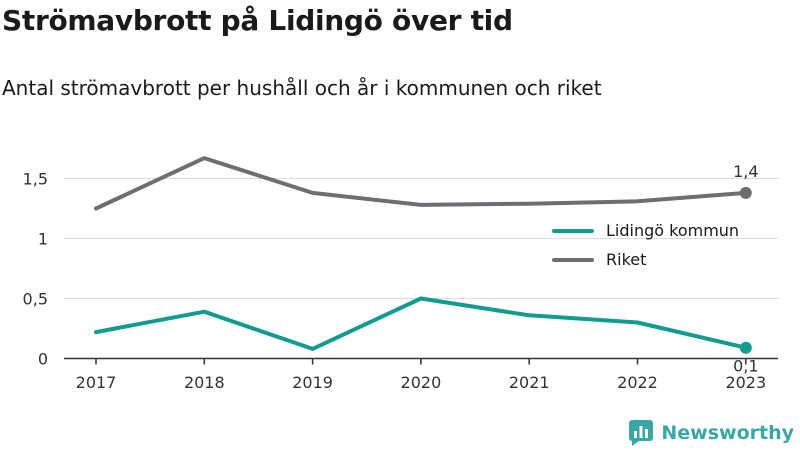 This screenshot has width=800, height=450. Describe the element at coordinates (745, 366) in the screenshot. I see `end-value-label-lidingo: 0,1` at that location.